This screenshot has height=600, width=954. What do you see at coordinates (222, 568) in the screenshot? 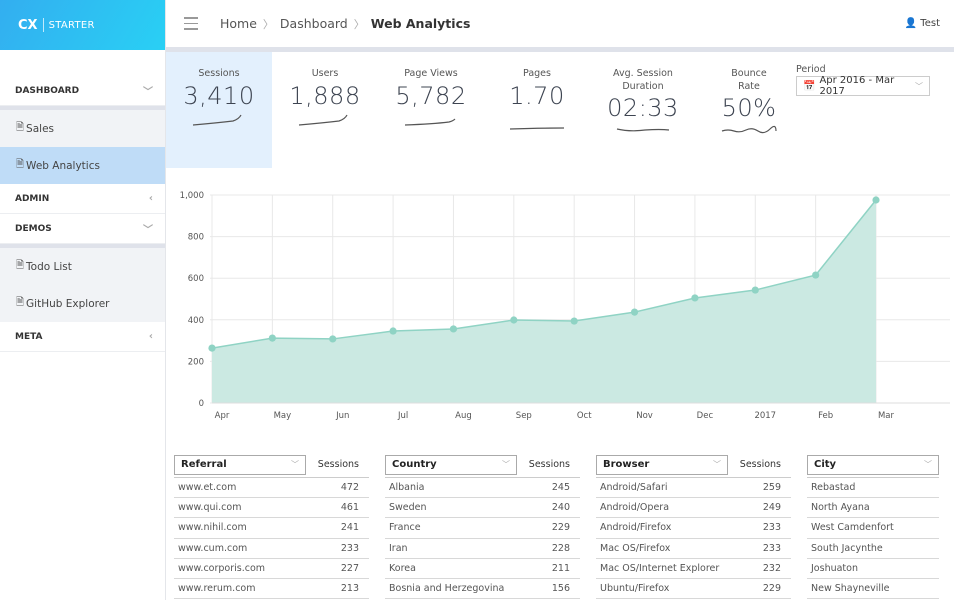
I see `row-label: www.corporis.com` at bounding box center [222, 568].